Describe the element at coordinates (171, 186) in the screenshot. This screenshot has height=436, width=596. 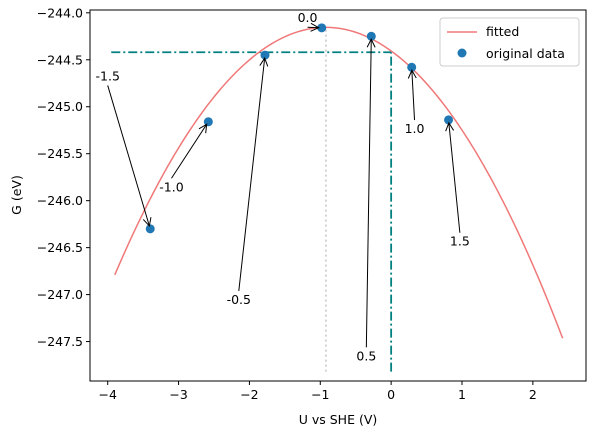
I see `annotation-label: -1.0` at that location.